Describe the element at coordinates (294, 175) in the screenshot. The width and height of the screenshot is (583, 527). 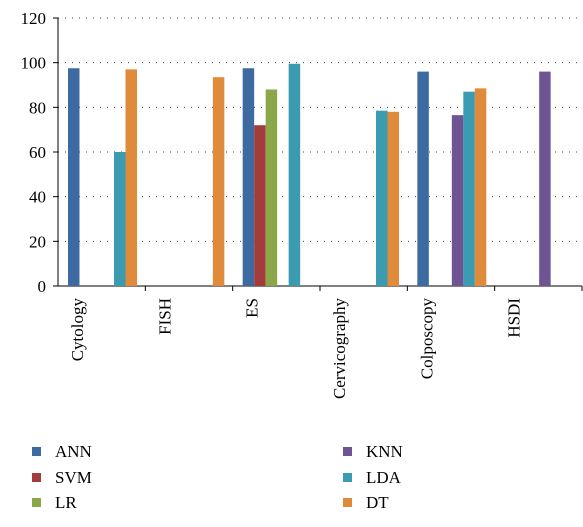
I see `bar-lda-es` at that location.